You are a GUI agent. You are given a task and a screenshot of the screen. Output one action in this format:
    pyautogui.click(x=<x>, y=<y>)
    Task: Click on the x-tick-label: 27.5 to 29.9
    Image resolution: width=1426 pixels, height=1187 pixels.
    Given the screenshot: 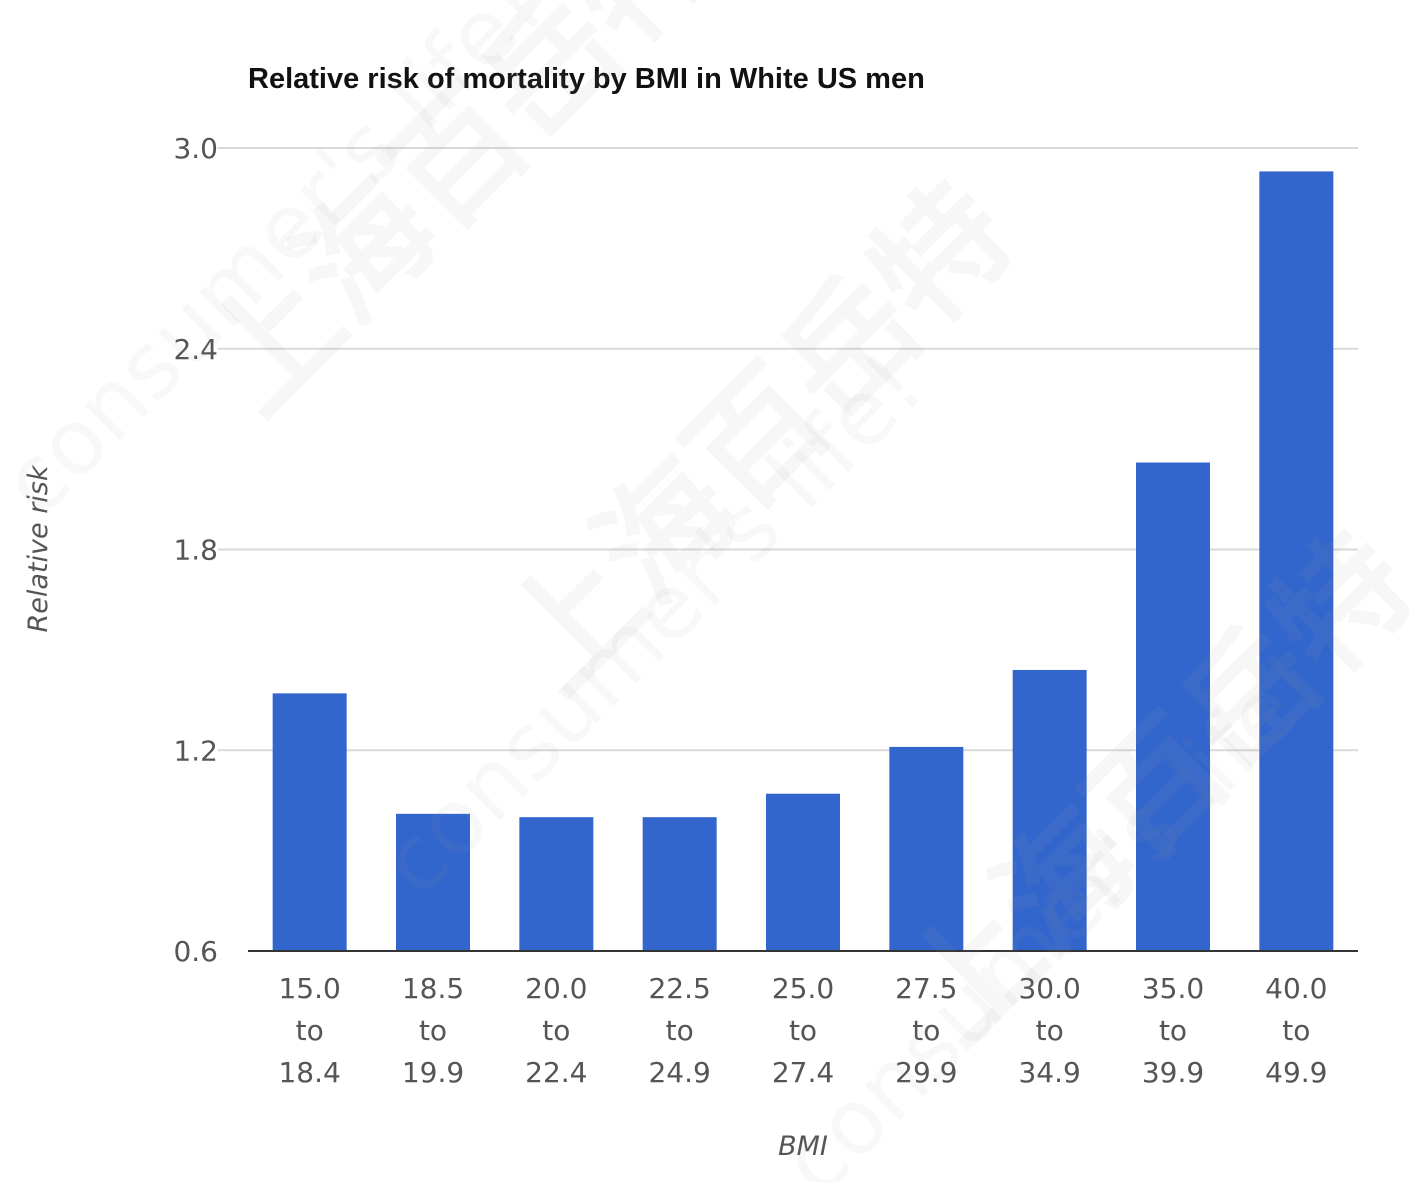 What is the action you would take?
    pyautogui.click(x=926, y=1030)
    